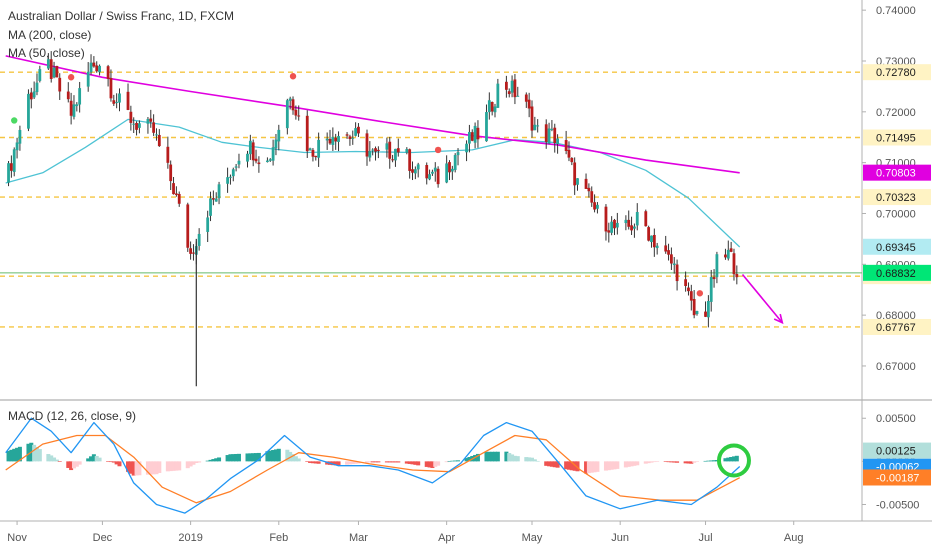 The height and width of the screenshot is (550, 932). Describe the element at coordinates (896, 274) in the screenshot. I see `price-badge: 0.68832` at that location.